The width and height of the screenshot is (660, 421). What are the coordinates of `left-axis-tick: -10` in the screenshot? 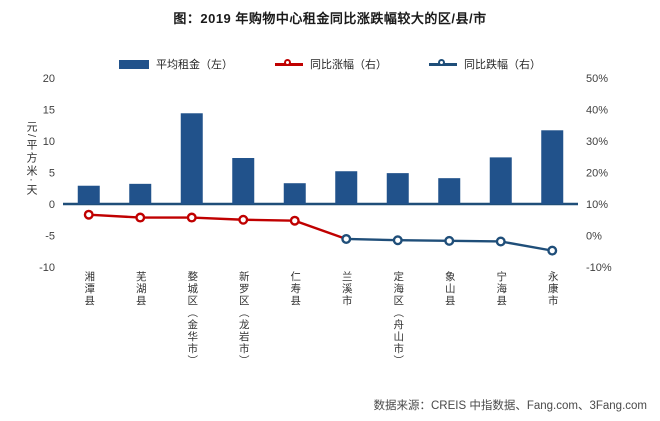 It's located at (47, 268).